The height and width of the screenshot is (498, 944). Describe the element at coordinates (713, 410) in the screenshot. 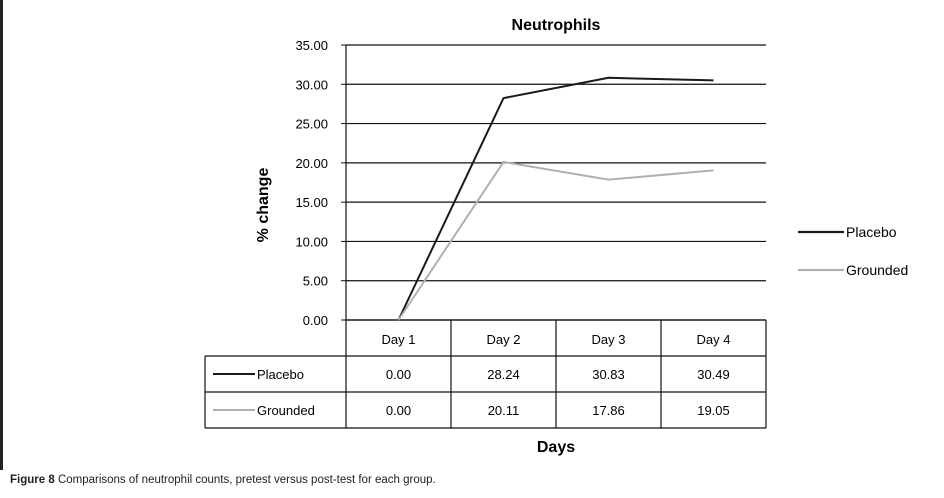

I see `table-data-value: 19.05` at that location.